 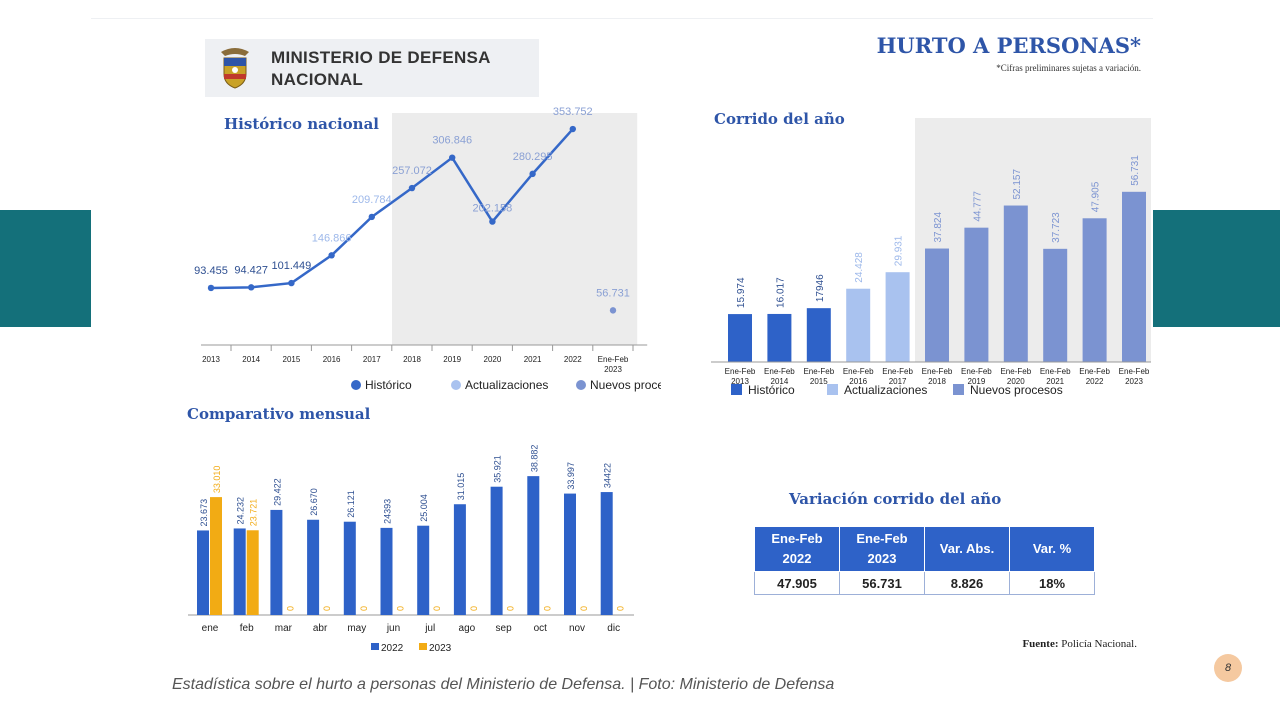 I want to click on data-label: 37.824, so click(x=938, y=227).